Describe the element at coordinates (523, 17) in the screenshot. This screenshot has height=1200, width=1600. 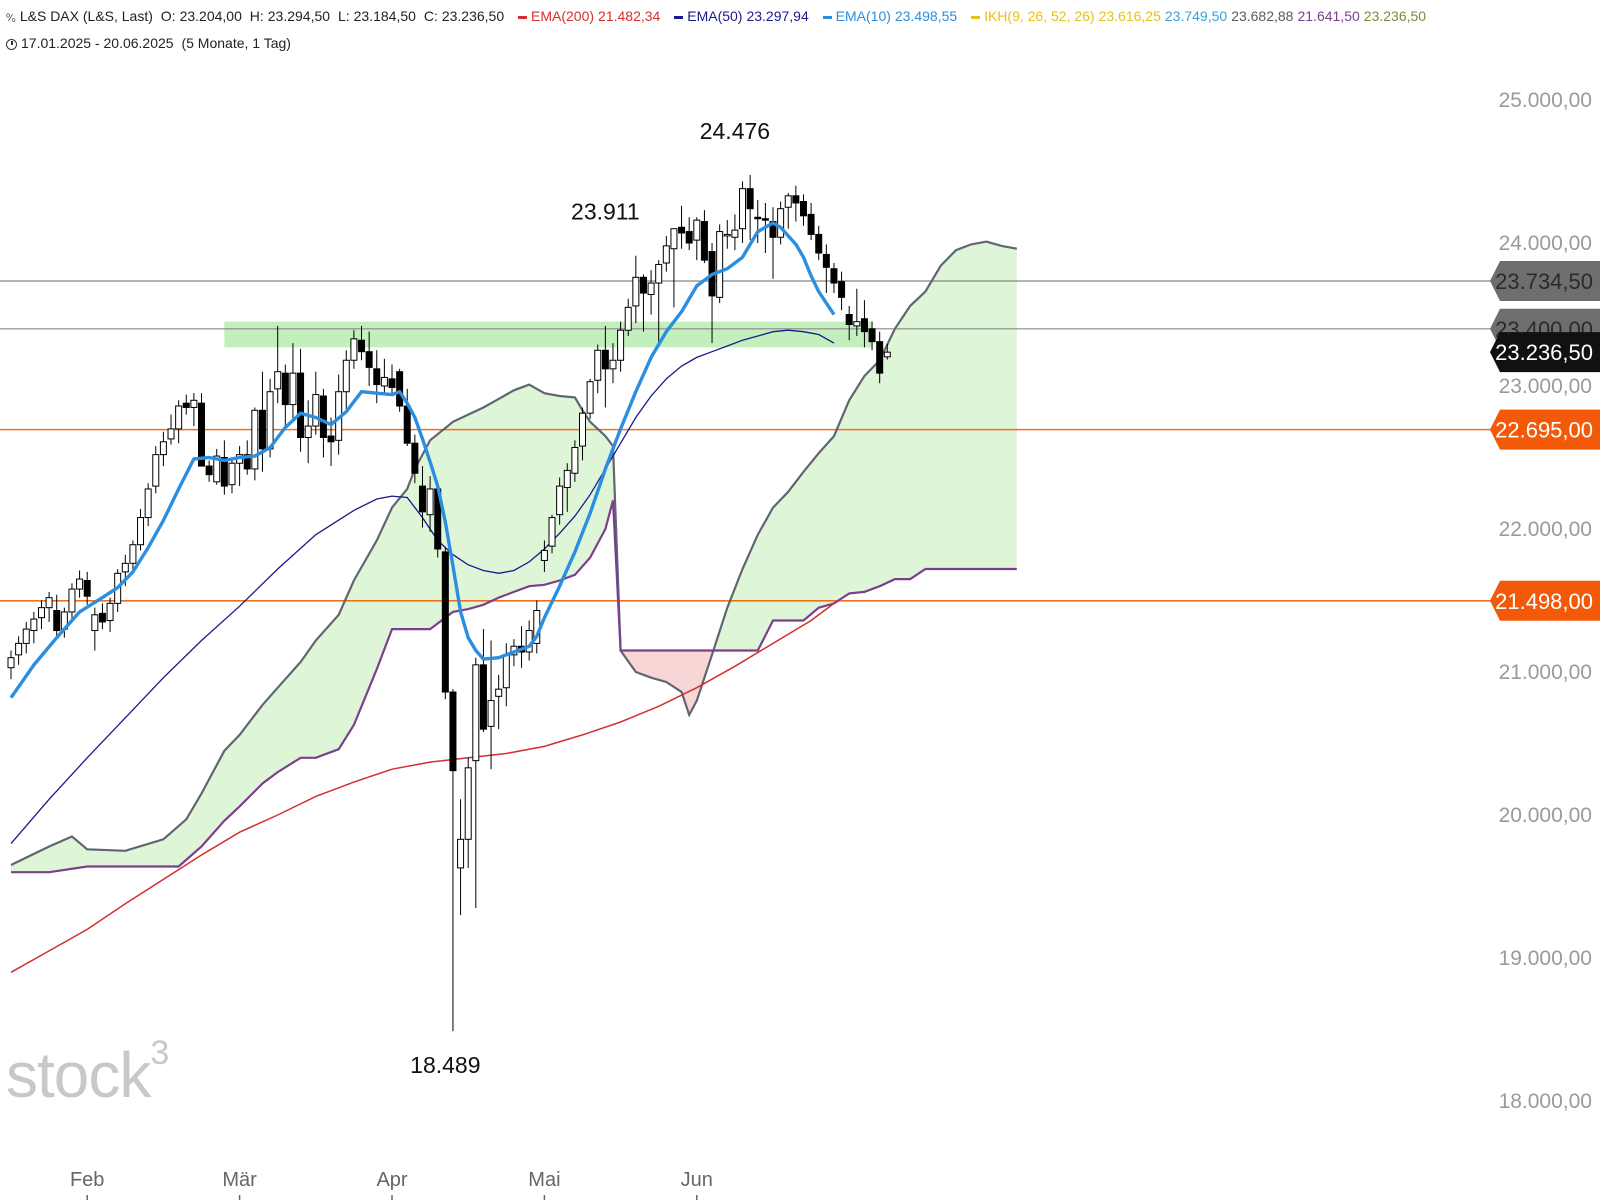
I see `ema200-legend-swatch` at that location.